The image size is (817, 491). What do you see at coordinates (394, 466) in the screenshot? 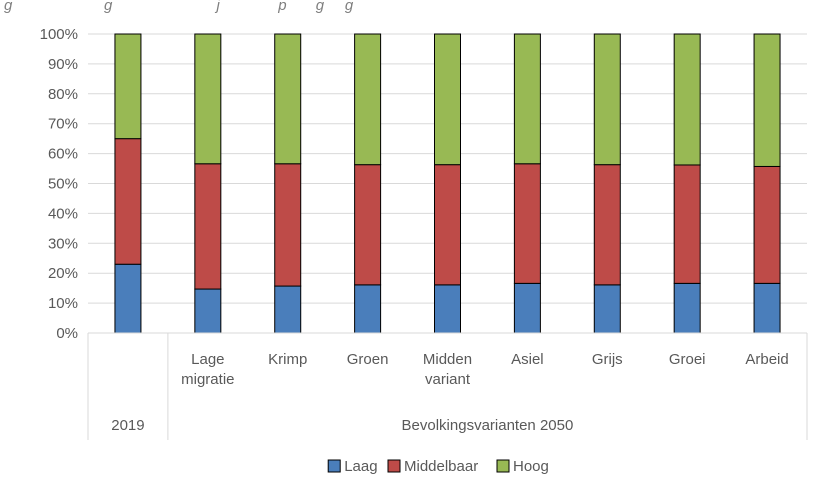
I see `legend-swatch-middelbaar` at bounding box center [394, 466].